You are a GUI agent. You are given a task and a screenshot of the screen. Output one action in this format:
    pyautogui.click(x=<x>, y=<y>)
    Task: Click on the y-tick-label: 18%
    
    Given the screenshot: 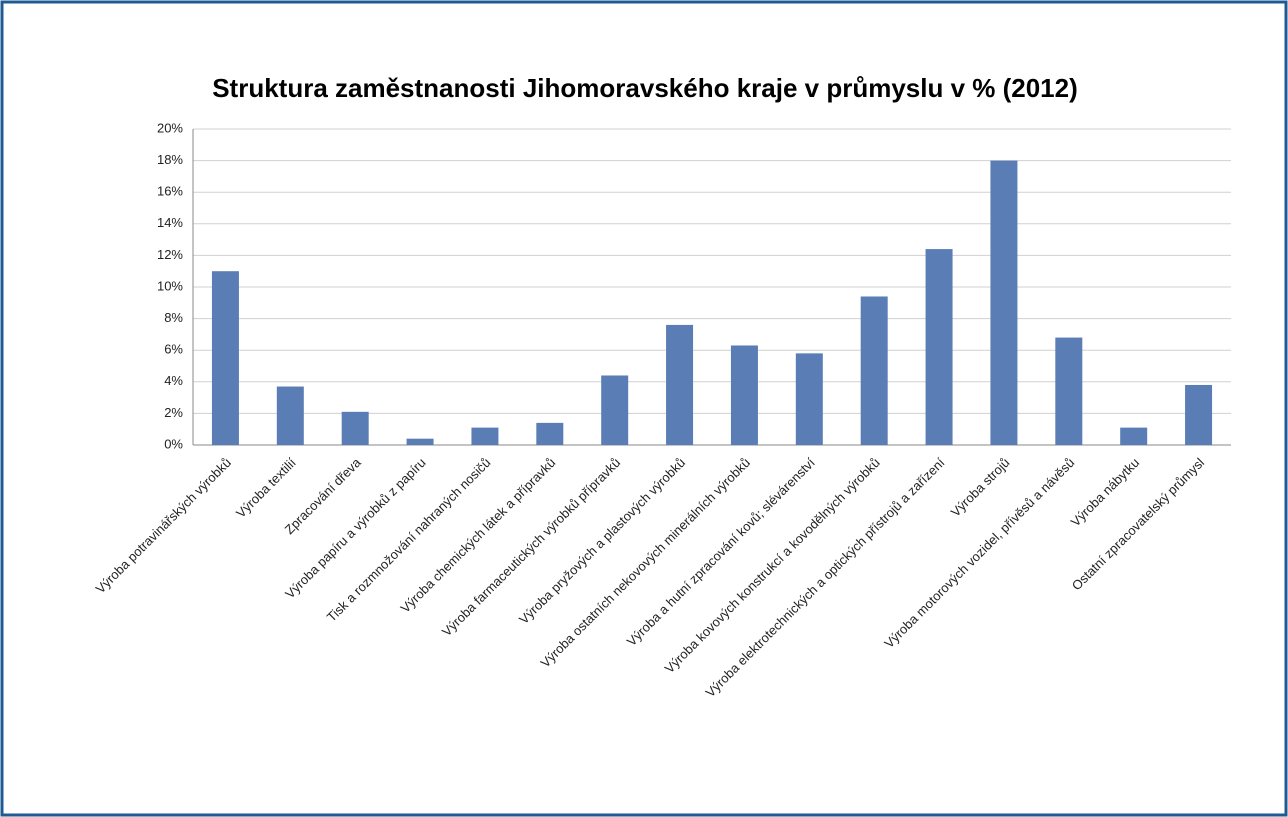 What is the action you would take?
    pyautogui.click(x=170, y=159)
    